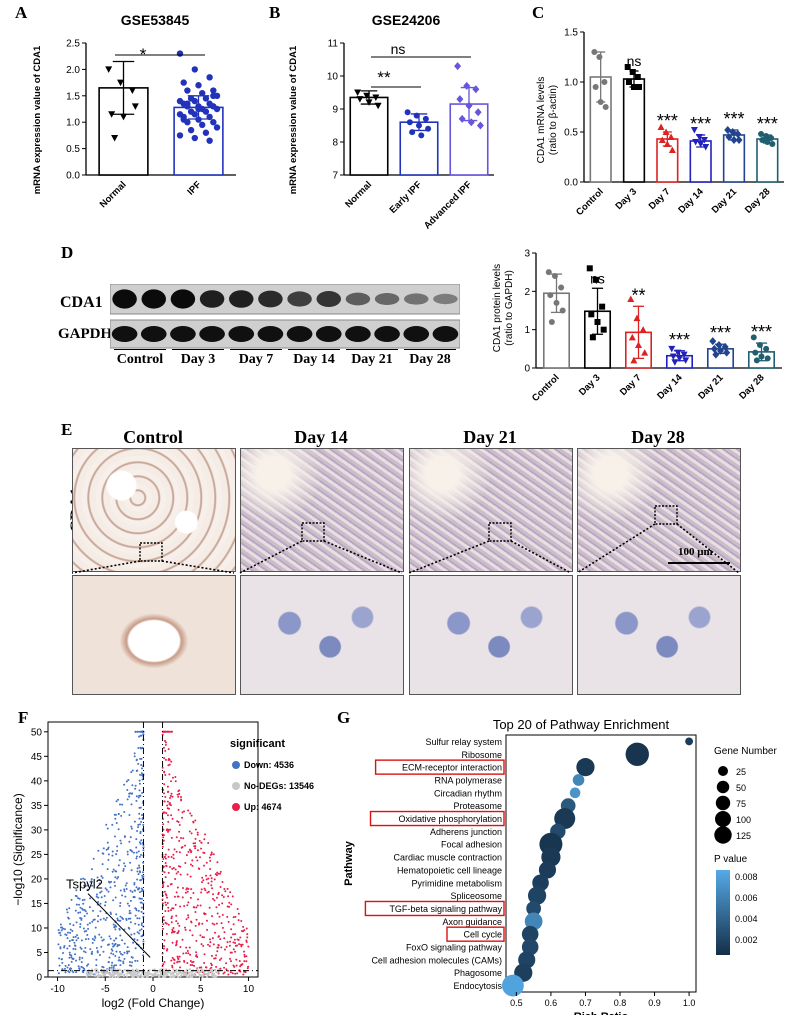 This screenshot has width=790, height=1017. Describe the element at coordinates (590, 202) in the screenshot. I see `x-tick-label: Control` at that location.